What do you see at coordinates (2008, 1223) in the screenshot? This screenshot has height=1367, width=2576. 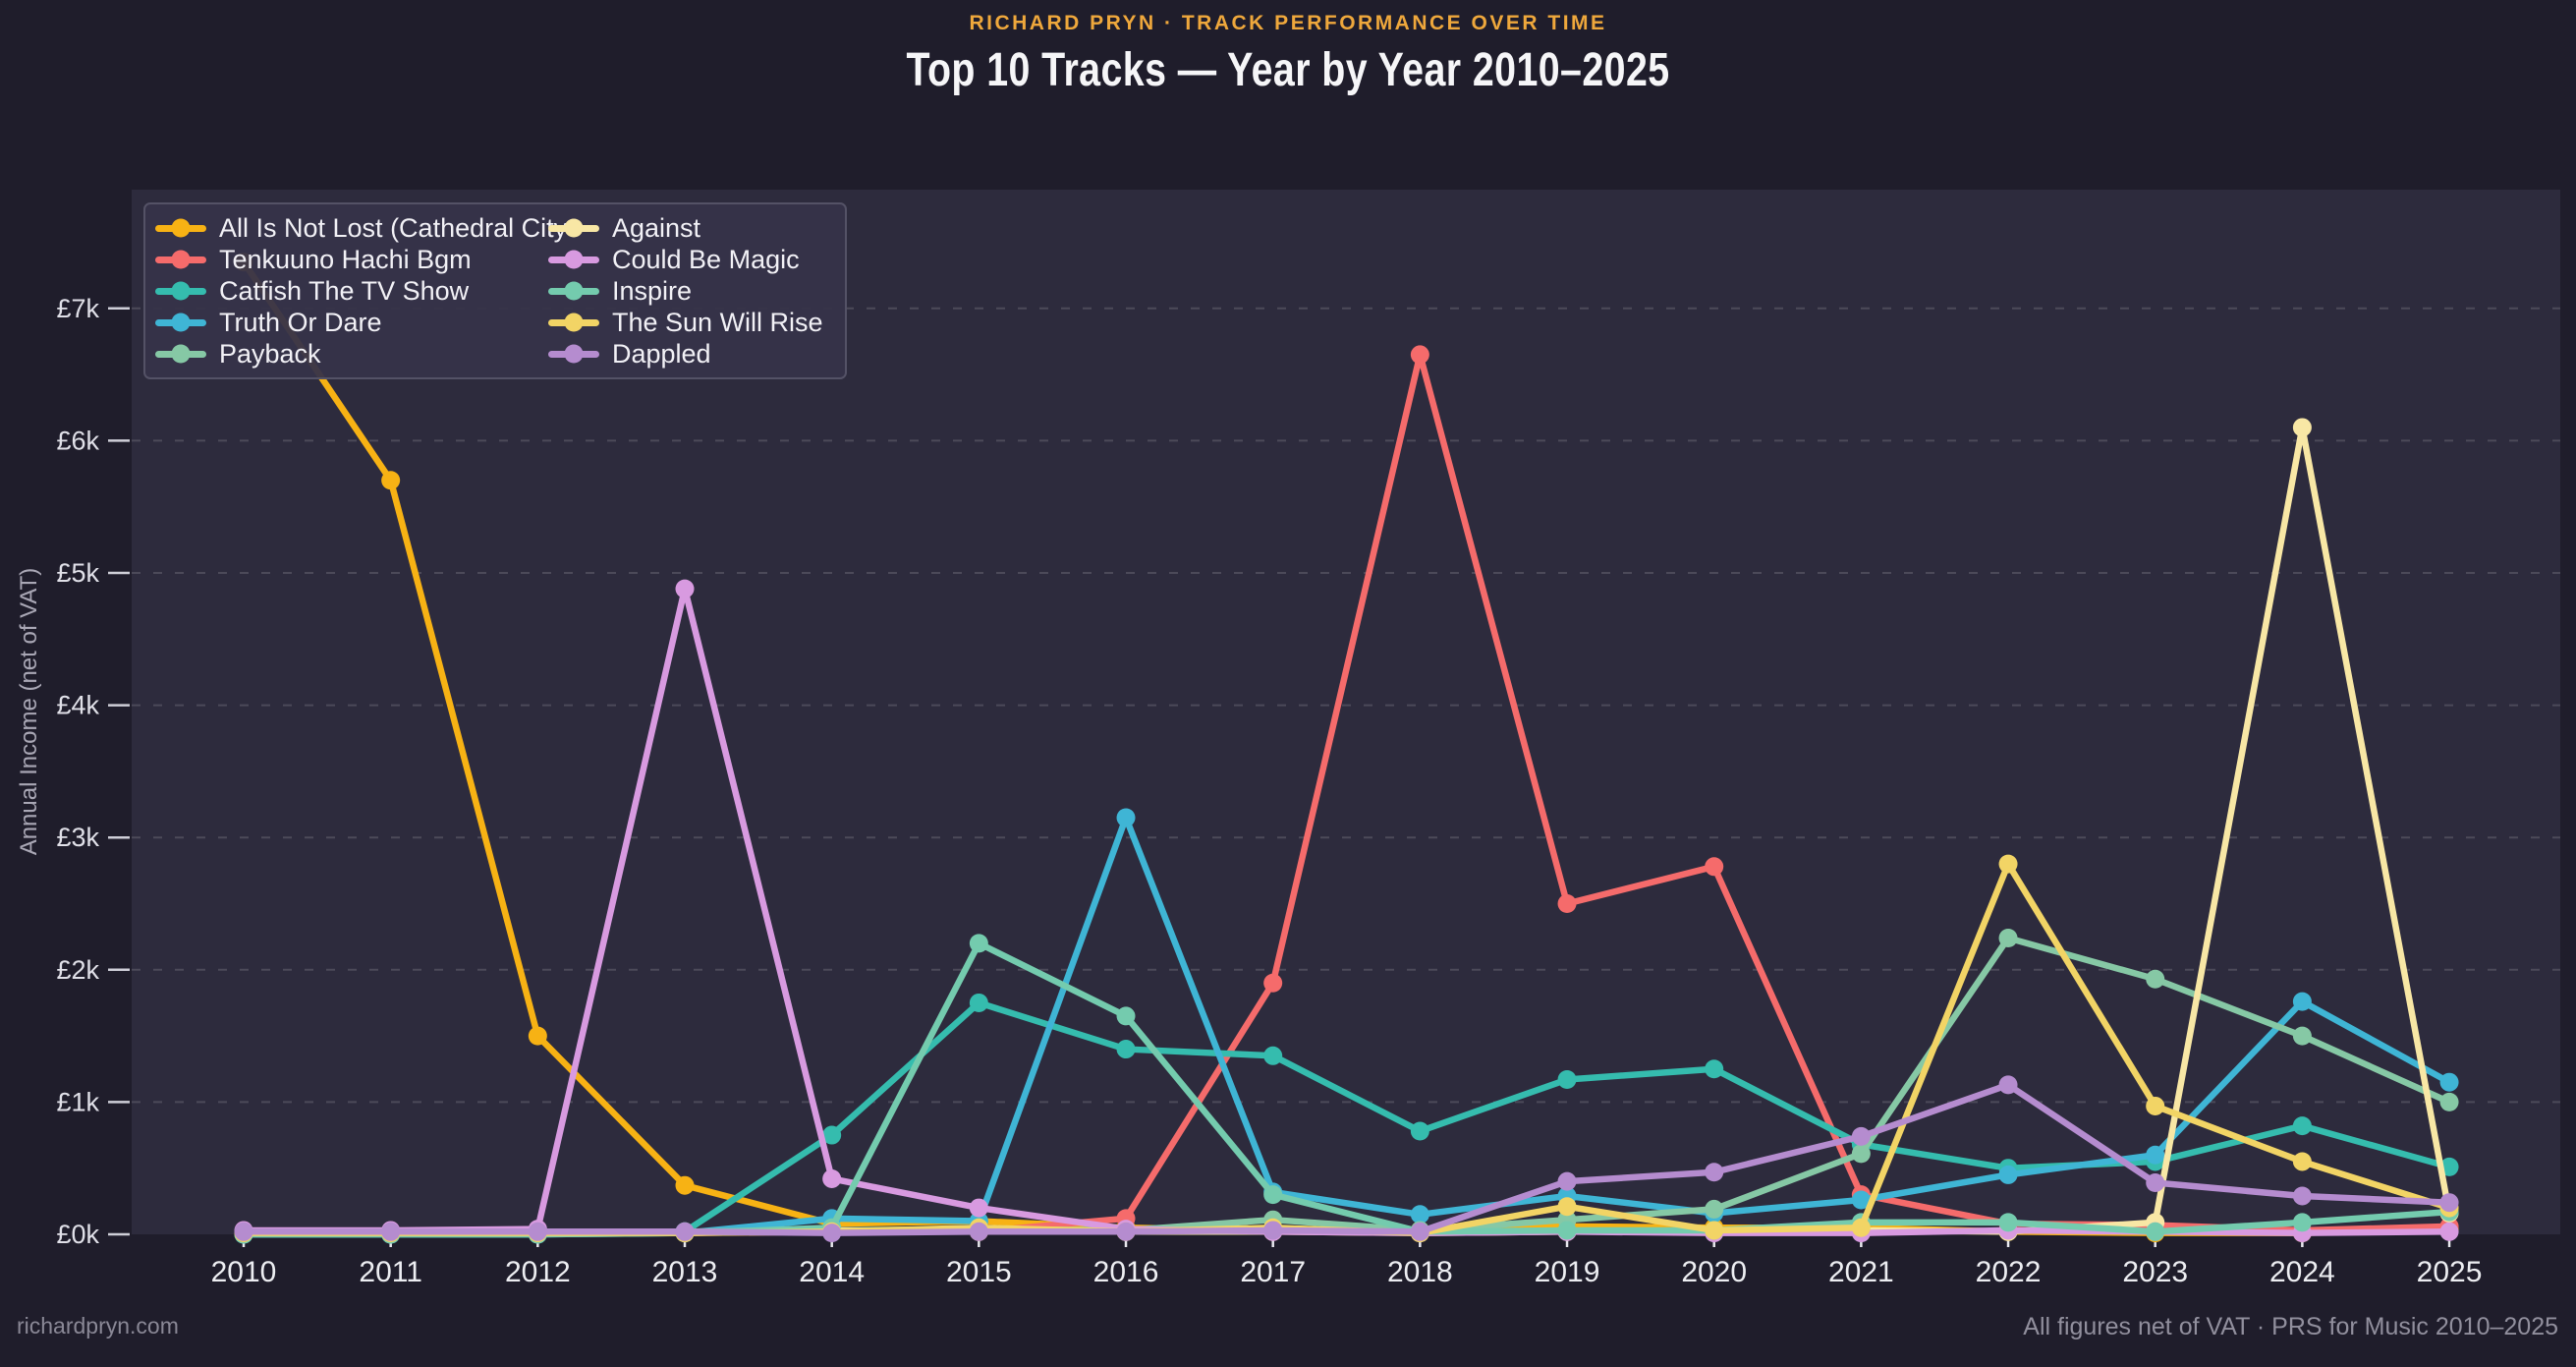 I see `data-point-inspire-2022` at bounding box center [2008, 1223].